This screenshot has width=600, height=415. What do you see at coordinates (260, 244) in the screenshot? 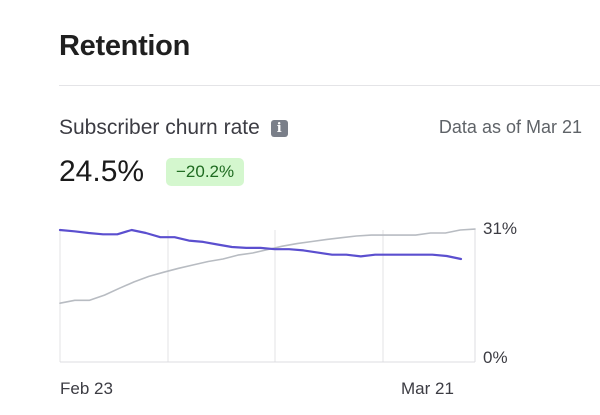
I see `series-line-churn` at bounding box center [260, 244].